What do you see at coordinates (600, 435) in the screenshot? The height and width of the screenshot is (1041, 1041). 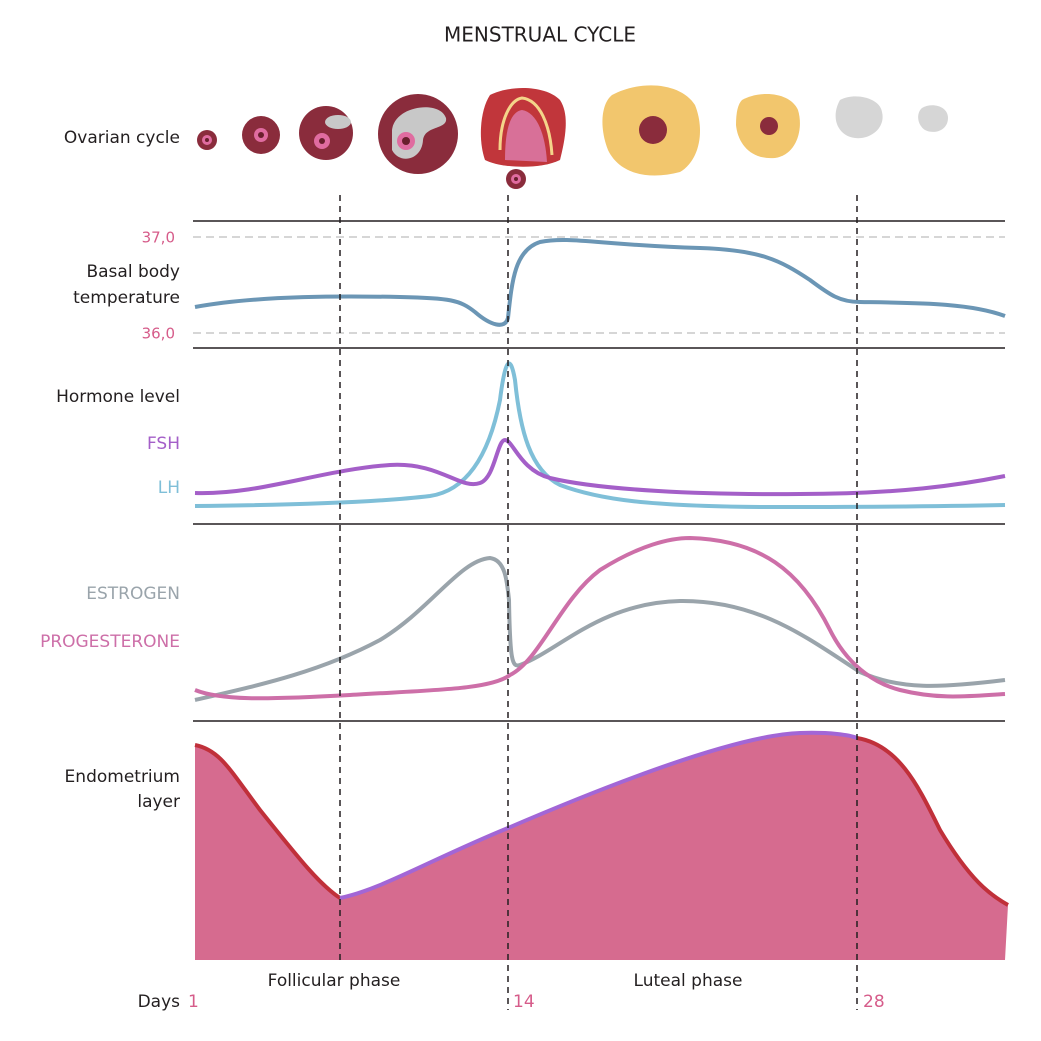 I see `lh-curve` at bounding box center [600, 435].